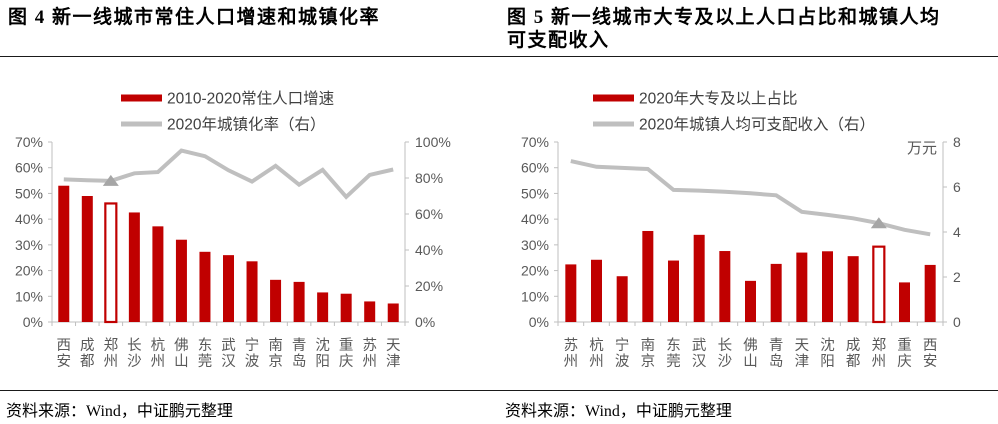 This screenshot has width=998, height=424. What do you see at coordinates (558, 40) in the screenshot?
I see `figure-5-title-line: 可支配收入` at bounding box center [558, 40].